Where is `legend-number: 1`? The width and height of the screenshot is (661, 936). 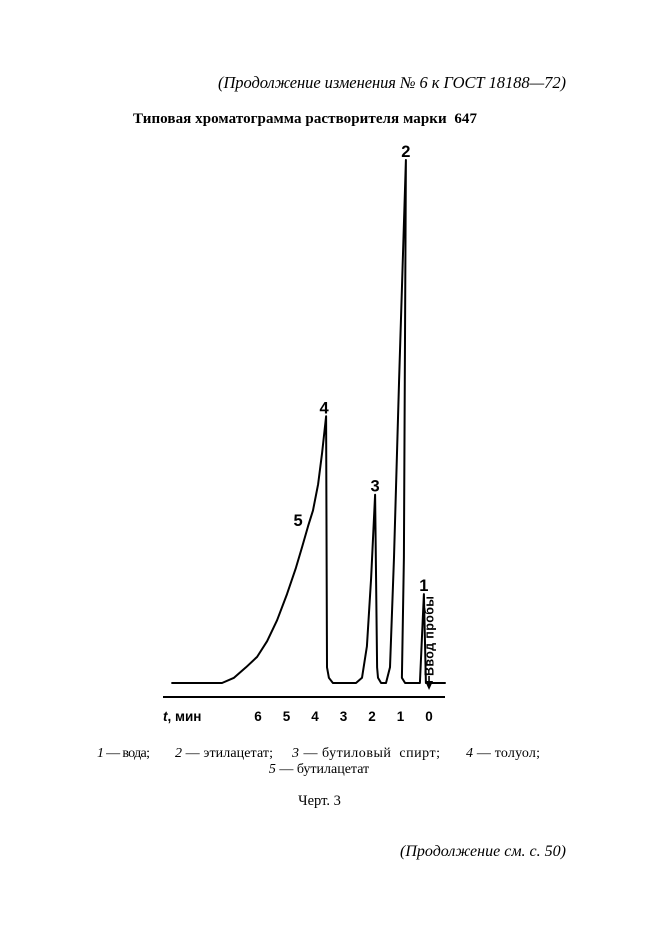 legend-number: 1 is located at coordinates (100, 753).